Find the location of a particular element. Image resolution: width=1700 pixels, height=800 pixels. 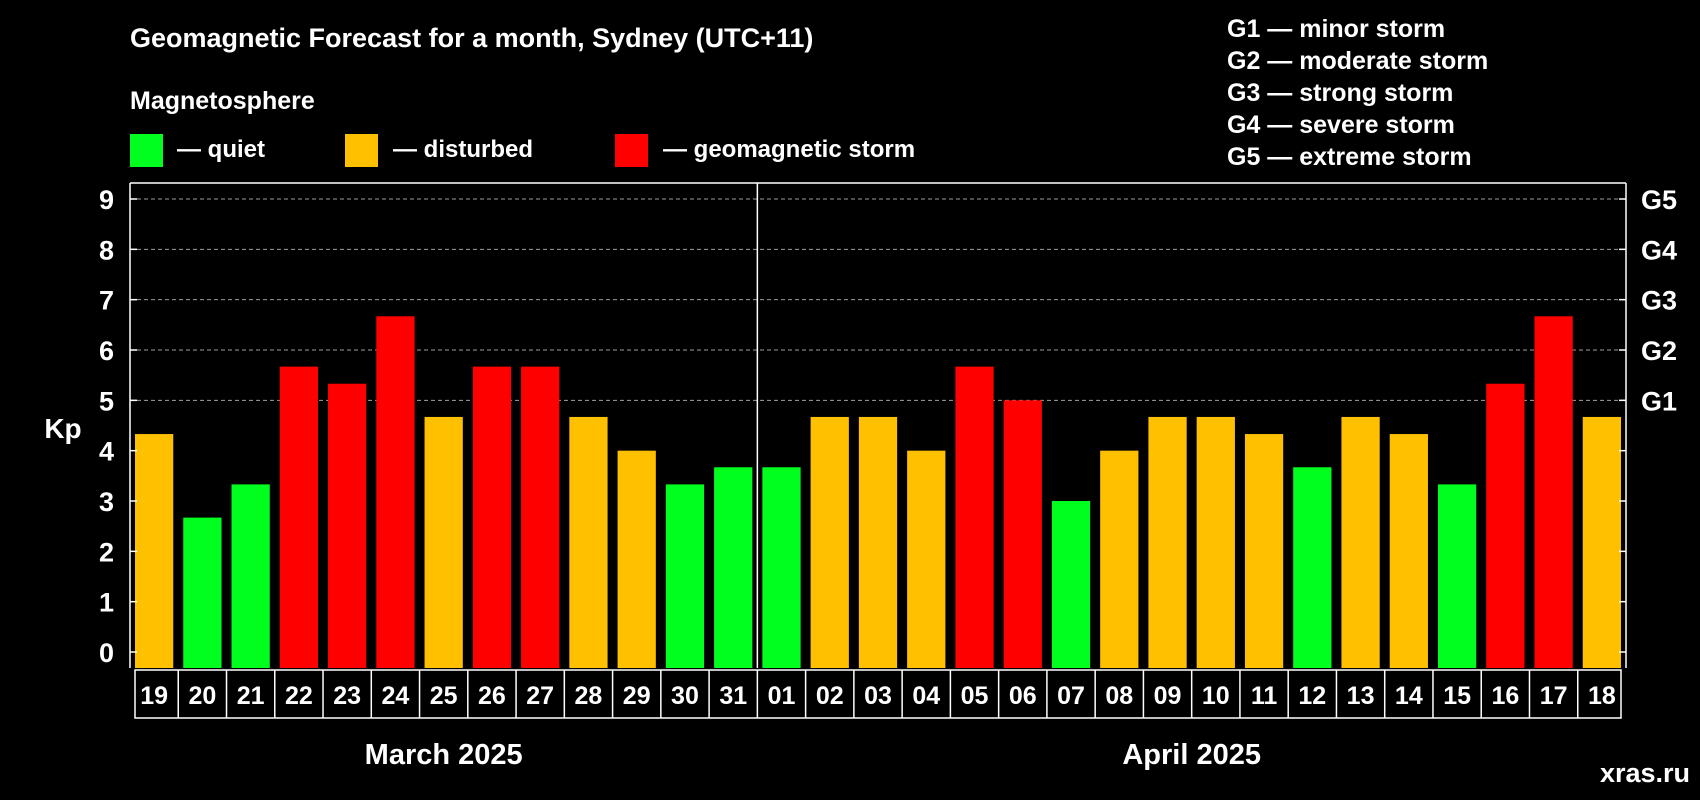

y-tick-label-3: 3 is located at coordinates (106, 502).